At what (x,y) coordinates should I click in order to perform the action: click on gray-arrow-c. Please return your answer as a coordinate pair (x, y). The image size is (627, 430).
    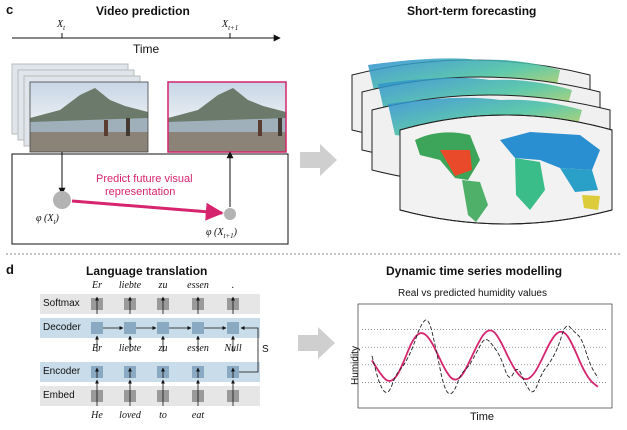
    Looking at the image, I should click on (318, 160).